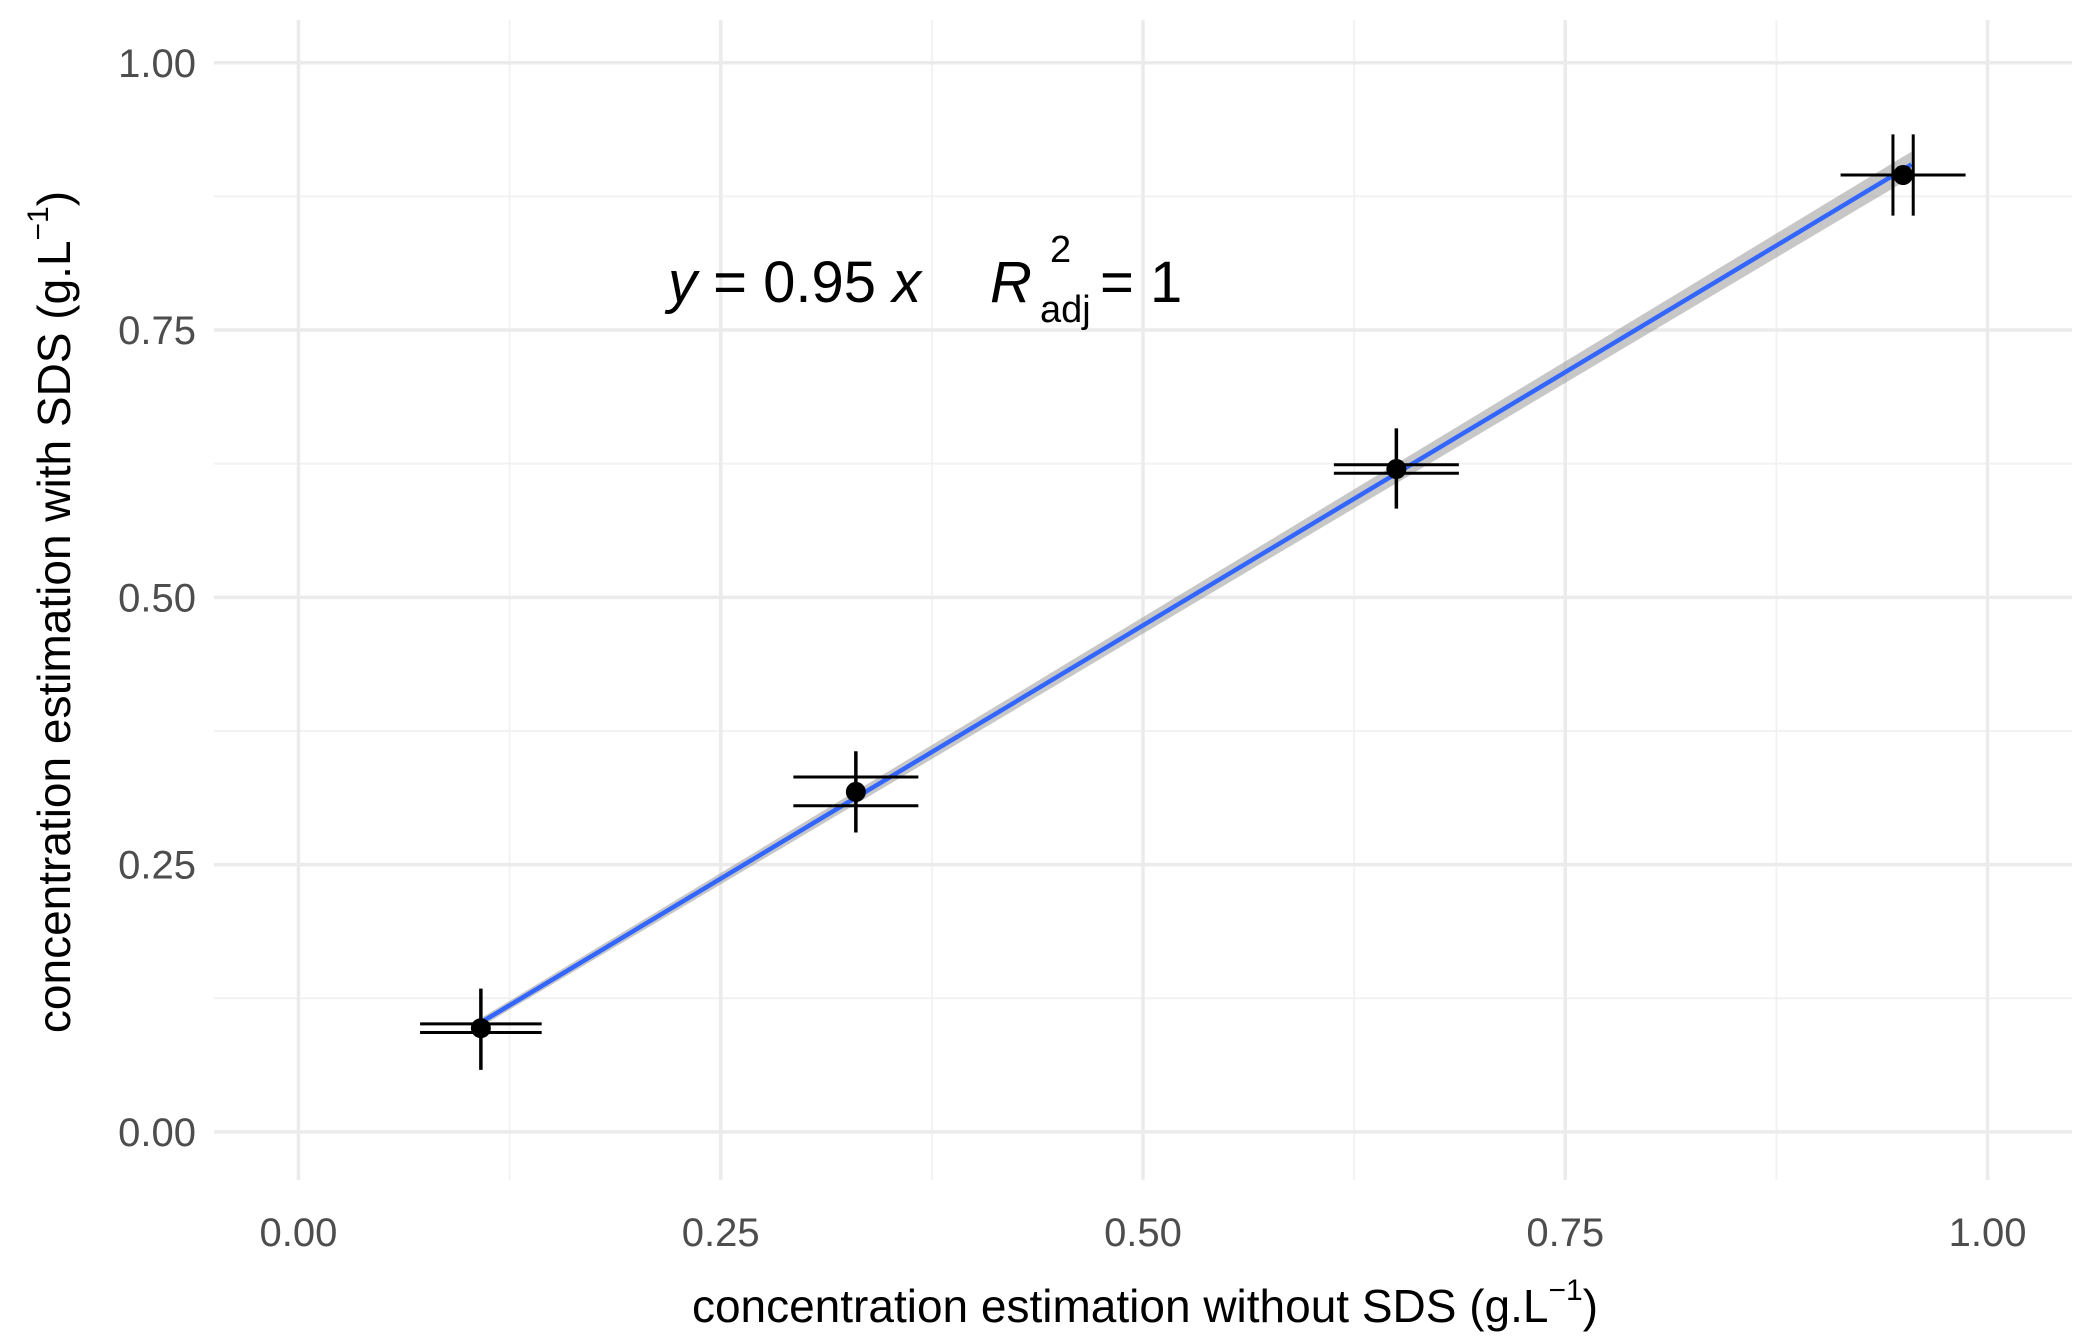 Image resolution: width=2094 pixels, height=1341 pixels. I want to click on x-tick-label: 0.00, so click(299, 1233).